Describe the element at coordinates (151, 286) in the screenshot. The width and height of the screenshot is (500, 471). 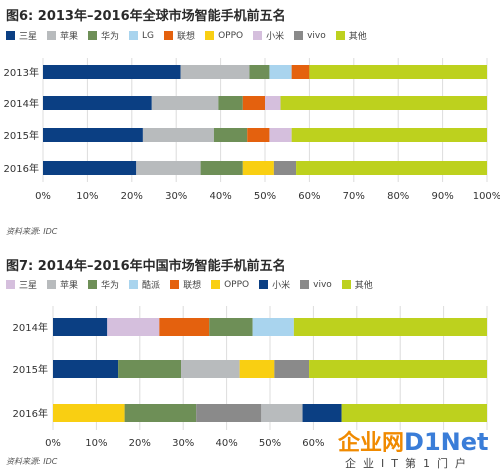
I see `legend-label: 酷派` at that location.